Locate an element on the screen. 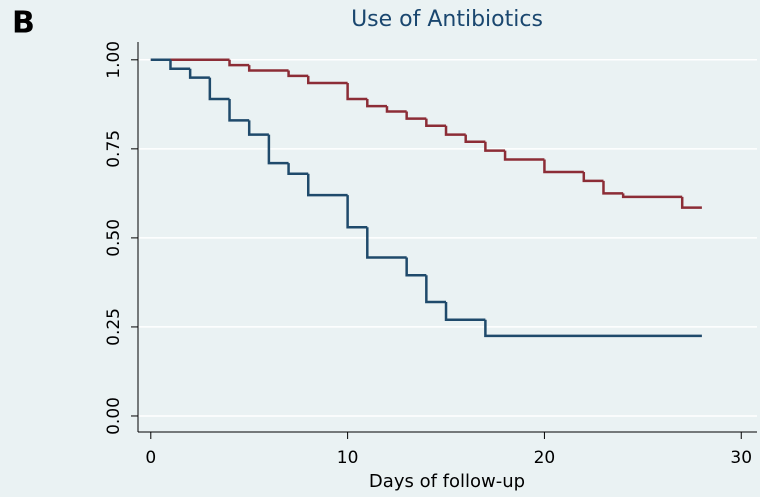 This screenshot has height=497, width=760. x-tick-label: 0 is located at coordinates (150, 458).